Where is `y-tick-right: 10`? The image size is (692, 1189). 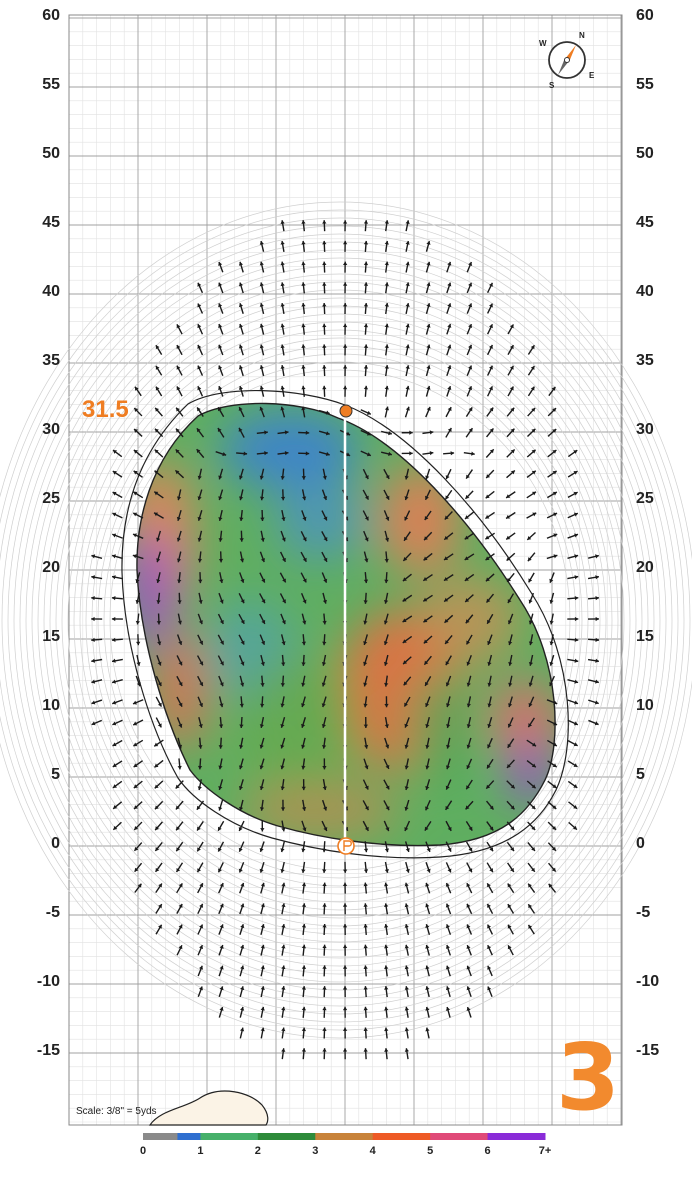 y-tick-right: 10 is located at coordinates (645, 705).